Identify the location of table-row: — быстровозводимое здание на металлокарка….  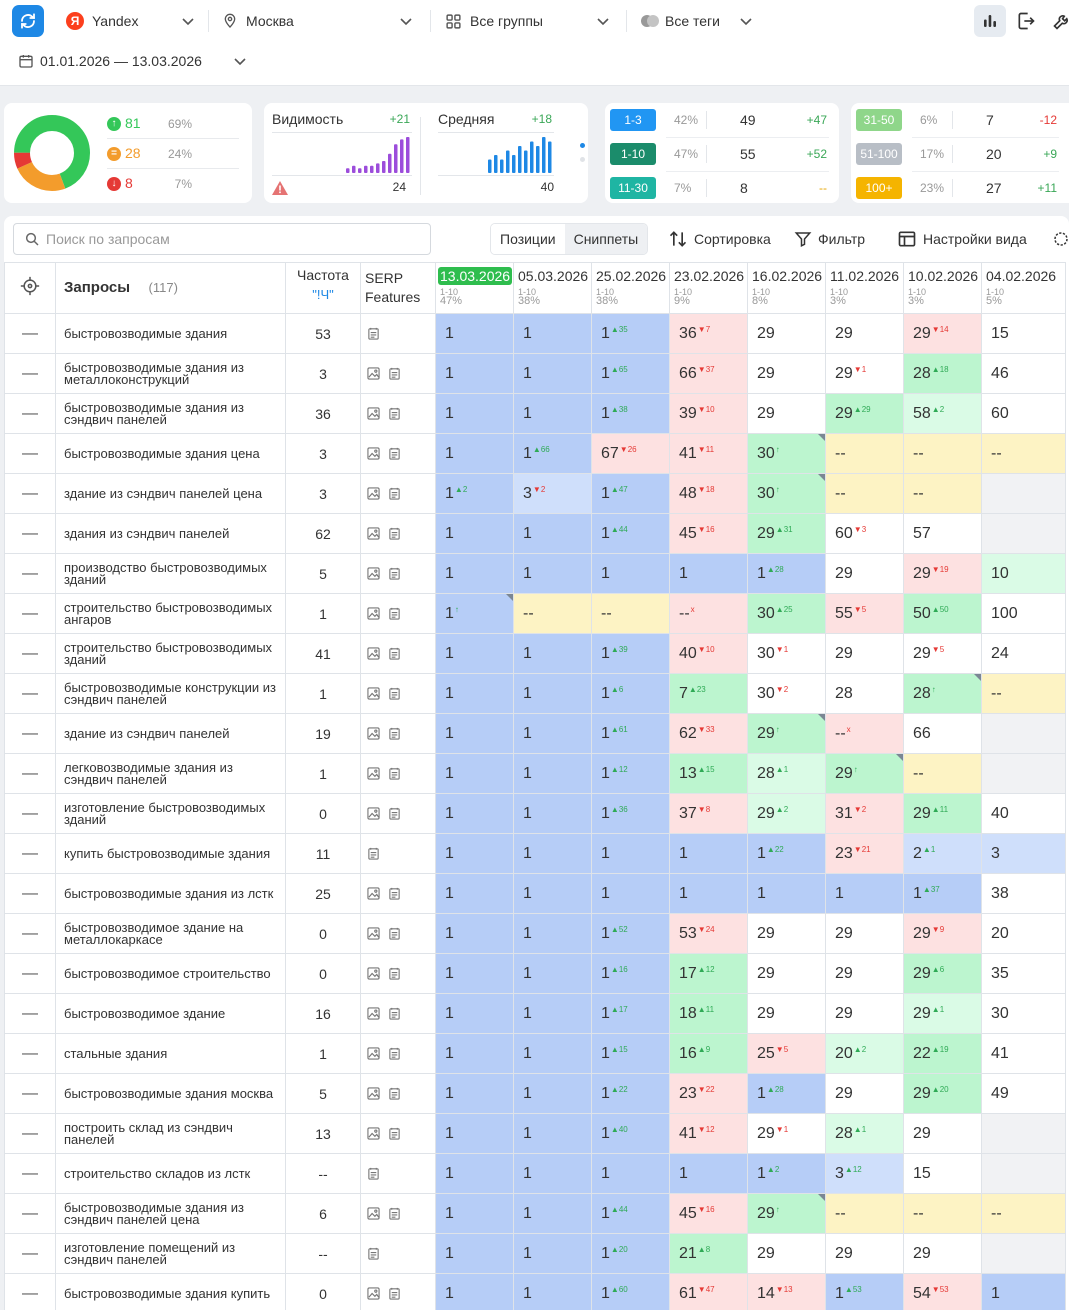
(535, 933).